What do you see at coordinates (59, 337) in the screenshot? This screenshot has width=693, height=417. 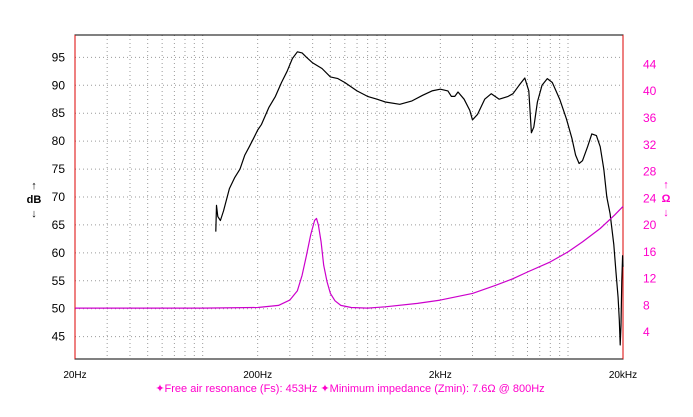 I see `left-axis-tick-label: 45` at bounding box center [59, 337].